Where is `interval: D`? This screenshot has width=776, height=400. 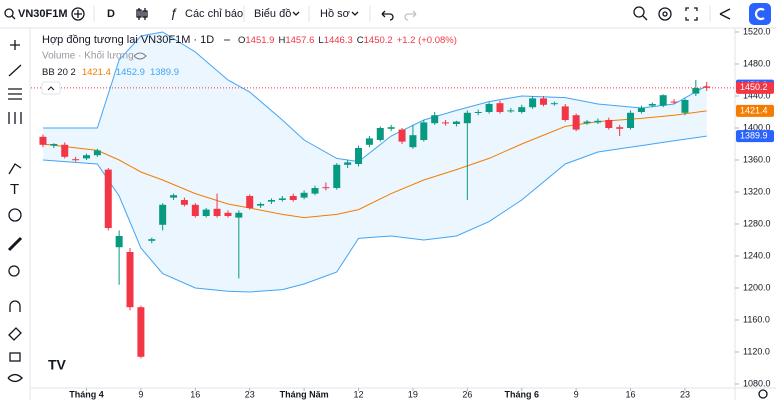
interval: D is located at coordinates (111, 14).